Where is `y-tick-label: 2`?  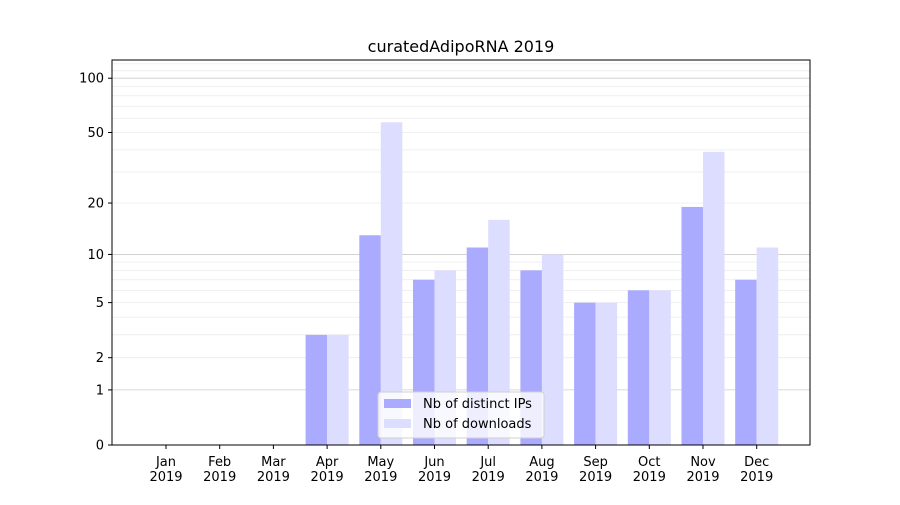
y-tick-label: 2 is located at coordinates (100, 358).